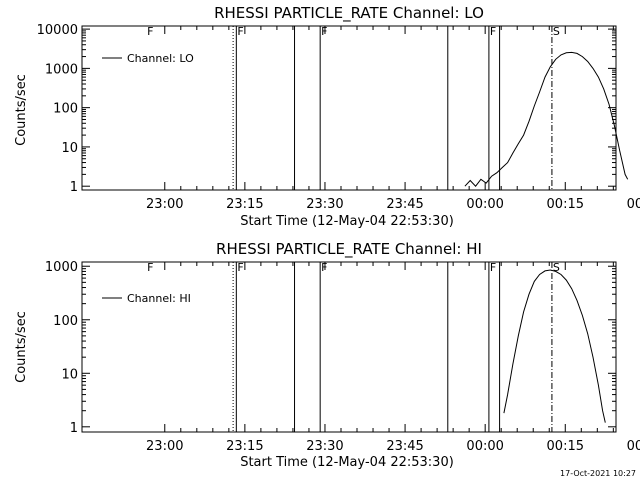  Describe the element at coordinates (159, 298) in the screenshot. I see `panel-hi-legend-label: Channel: HI` at that location.